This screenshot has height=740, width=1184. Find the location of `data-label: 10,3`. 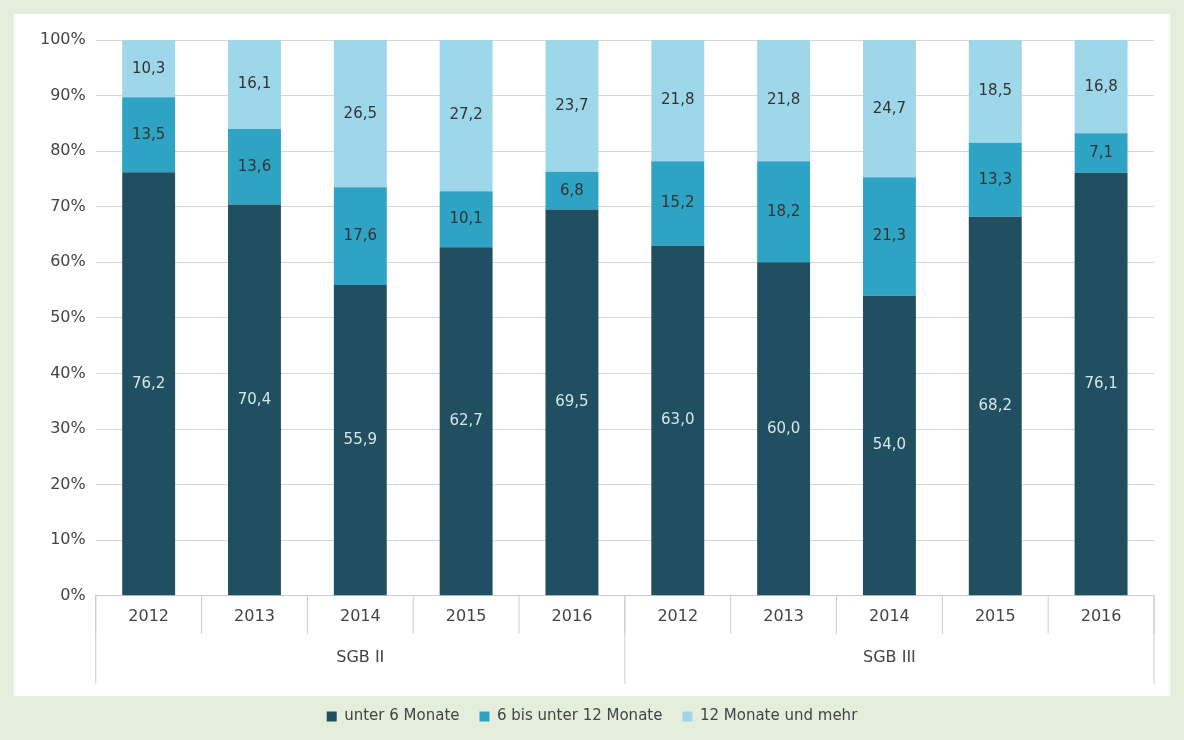

data-label: 10,3 is located at coordinates (148, 67).